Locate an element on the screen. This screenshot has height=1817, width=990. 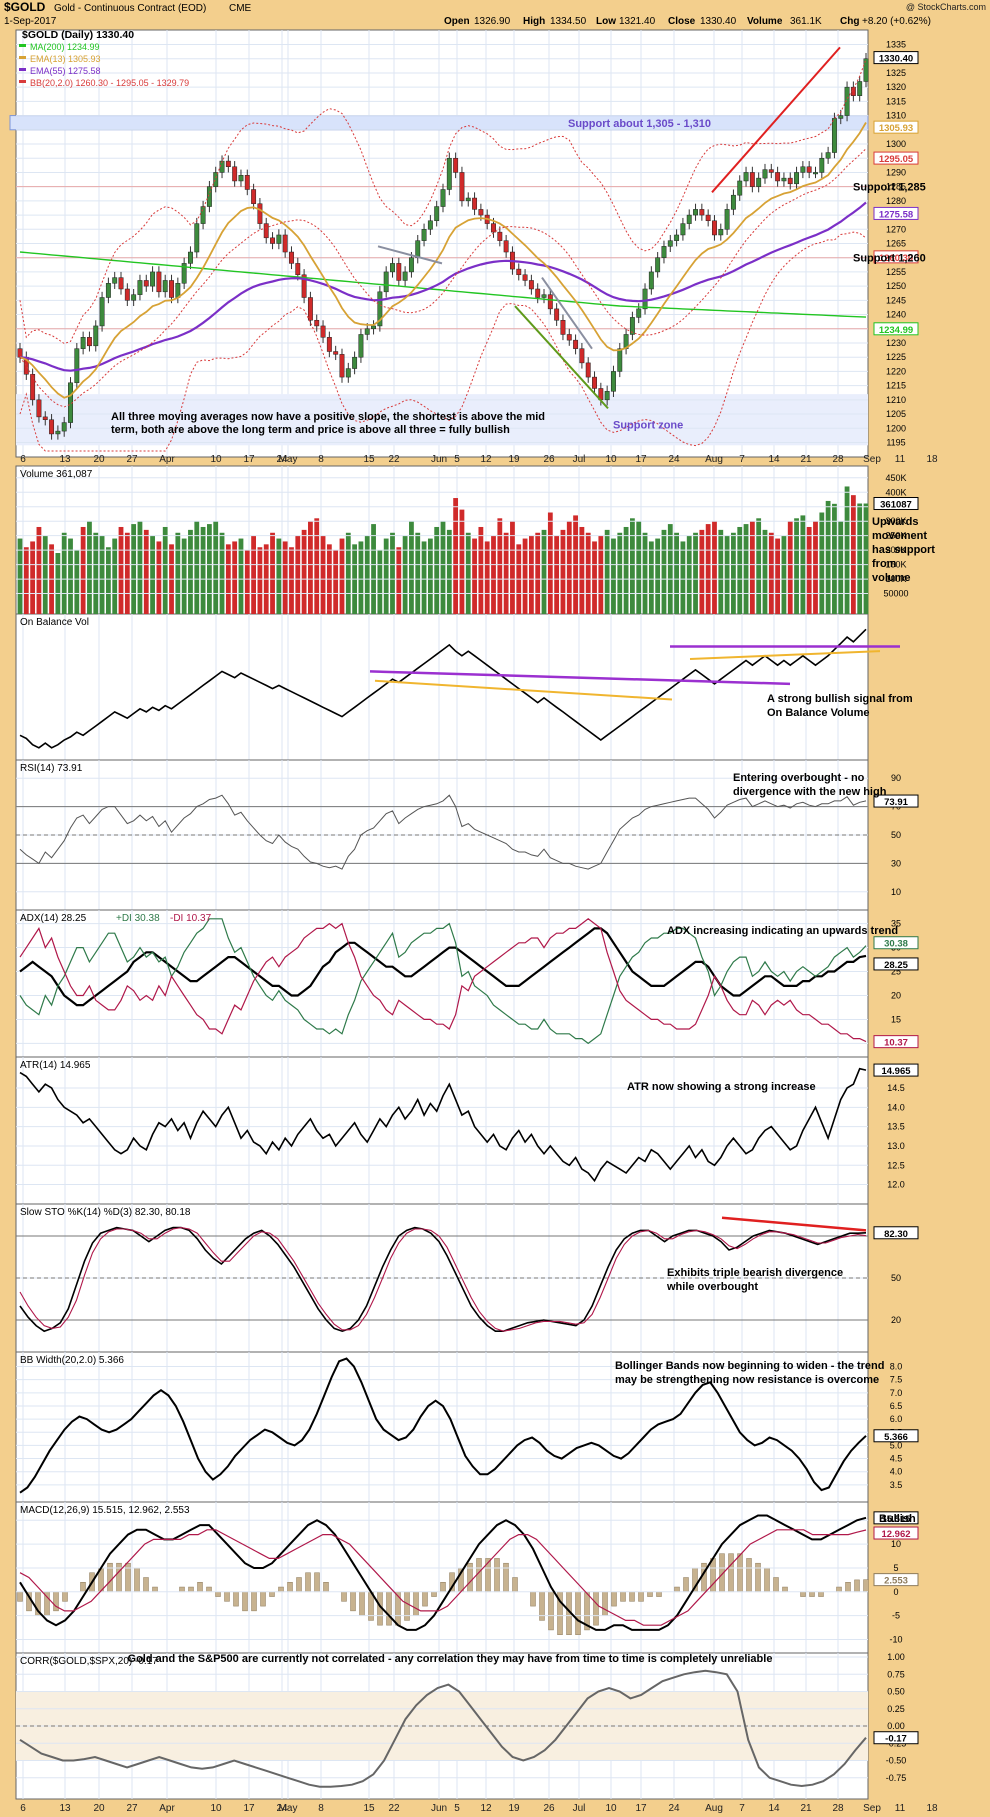
annotation-volume: Upwards movement has support from volume is located at coordinates (903, 550).